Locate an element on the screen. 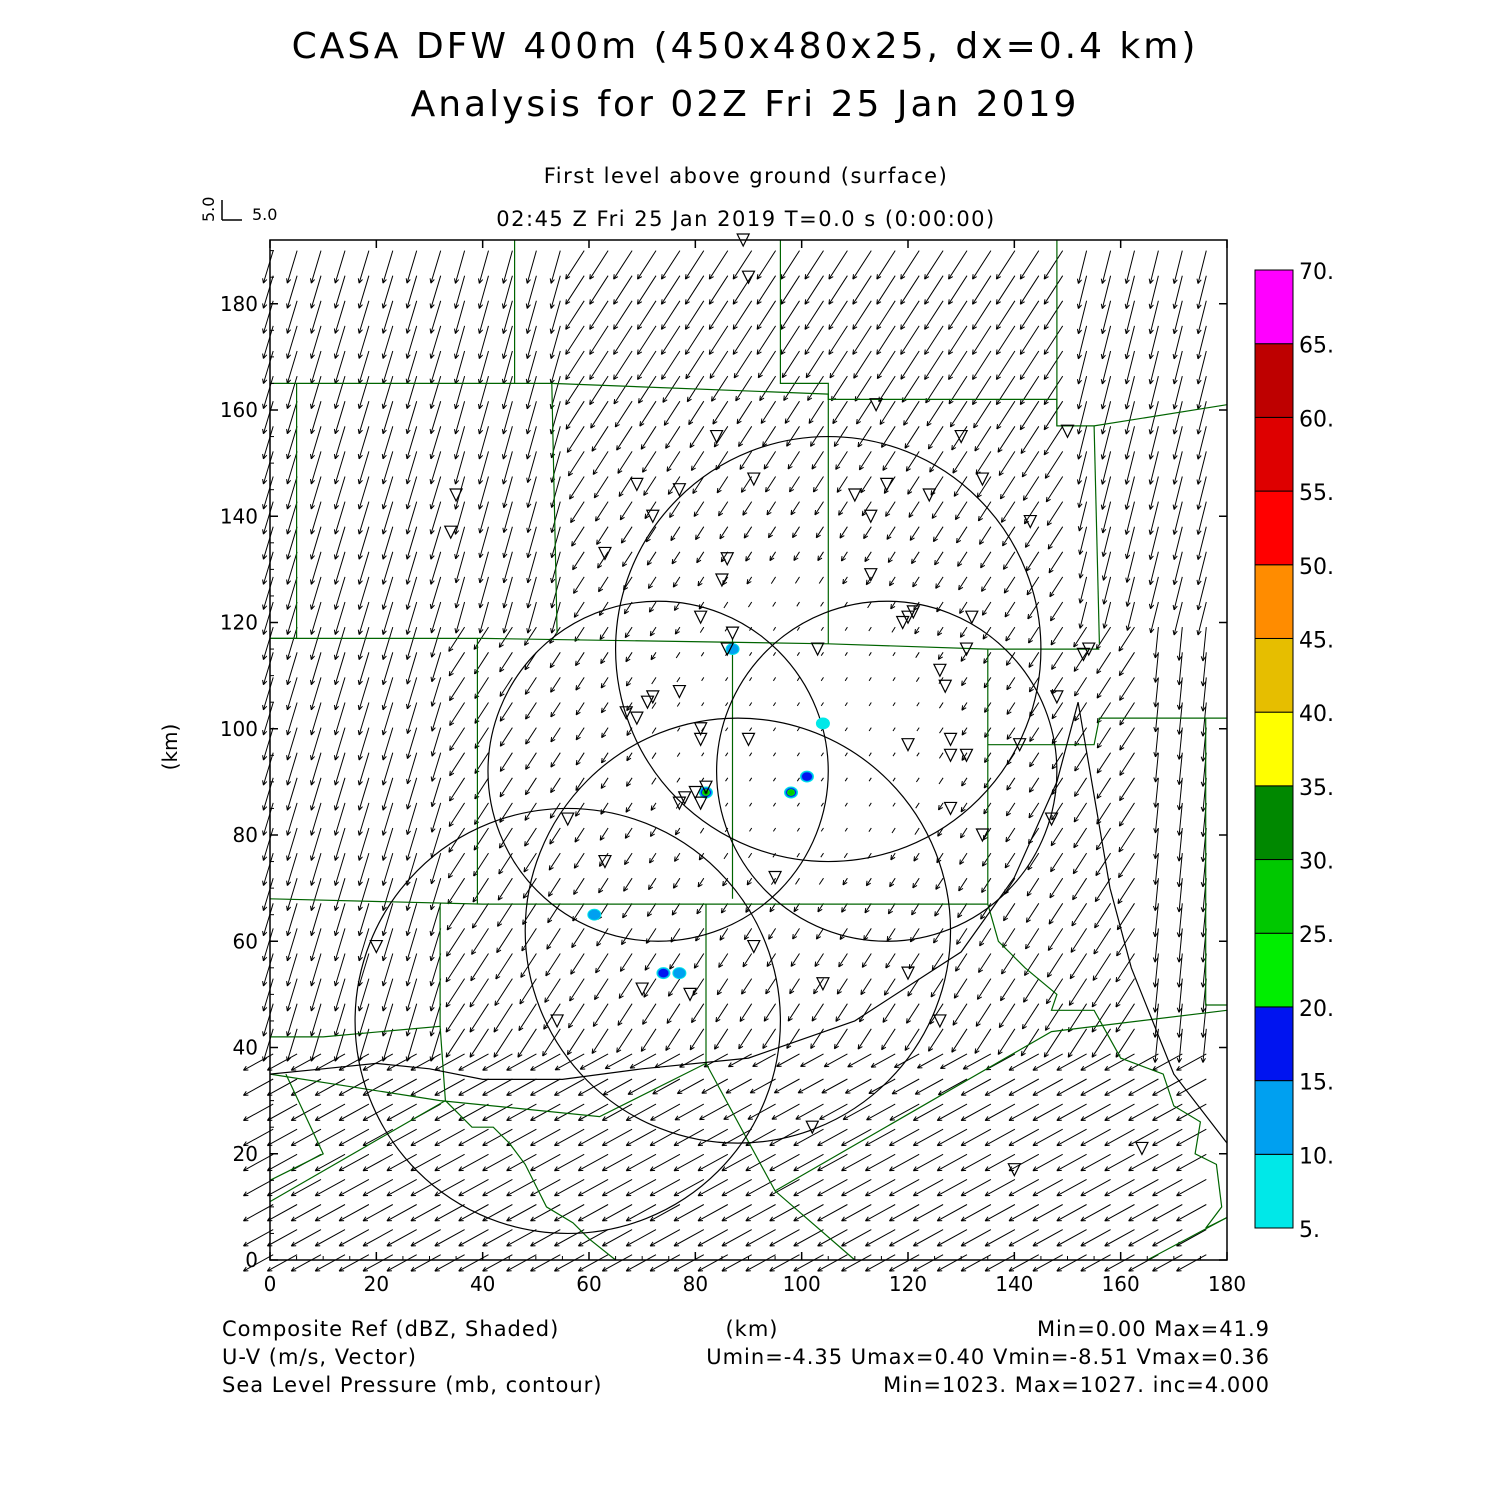  x-tick-labels: 0 20 40 60 80 100 120 140 160 180 is located at coordinates (755, 1284).